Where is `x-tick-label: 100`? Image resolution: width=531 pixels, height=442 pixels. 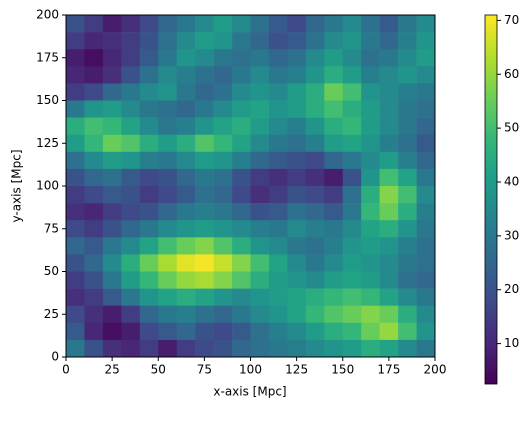 x-tick-label: 100 is located at coordinates (250, 370).